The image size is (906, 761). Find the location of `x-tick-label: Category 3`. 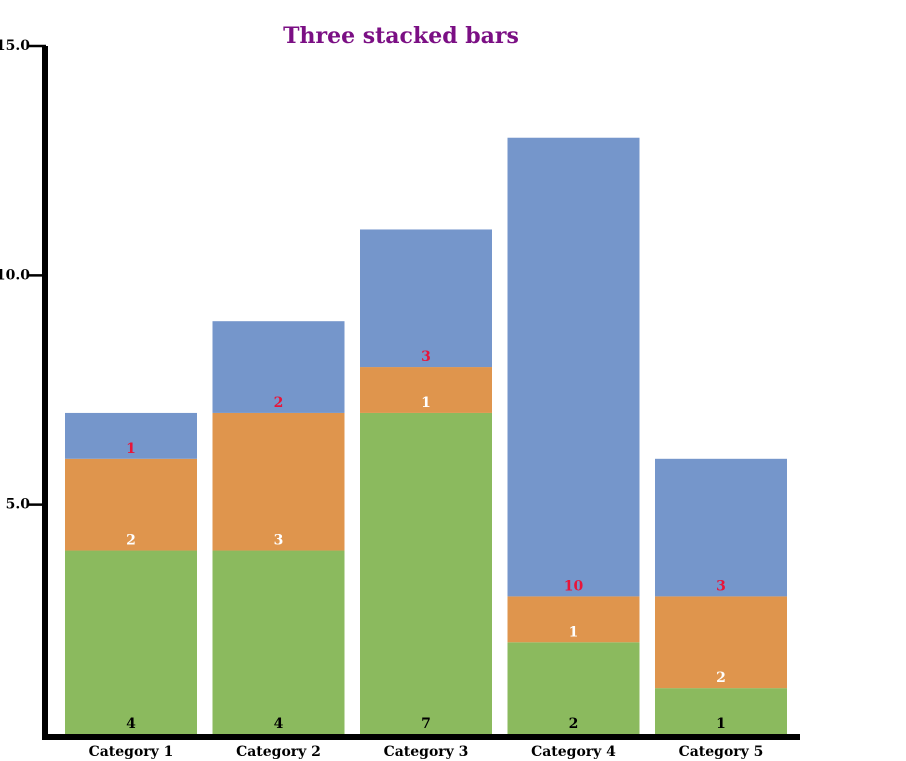

x-tick-label: Category 3 is located at coordinates (426, 752).